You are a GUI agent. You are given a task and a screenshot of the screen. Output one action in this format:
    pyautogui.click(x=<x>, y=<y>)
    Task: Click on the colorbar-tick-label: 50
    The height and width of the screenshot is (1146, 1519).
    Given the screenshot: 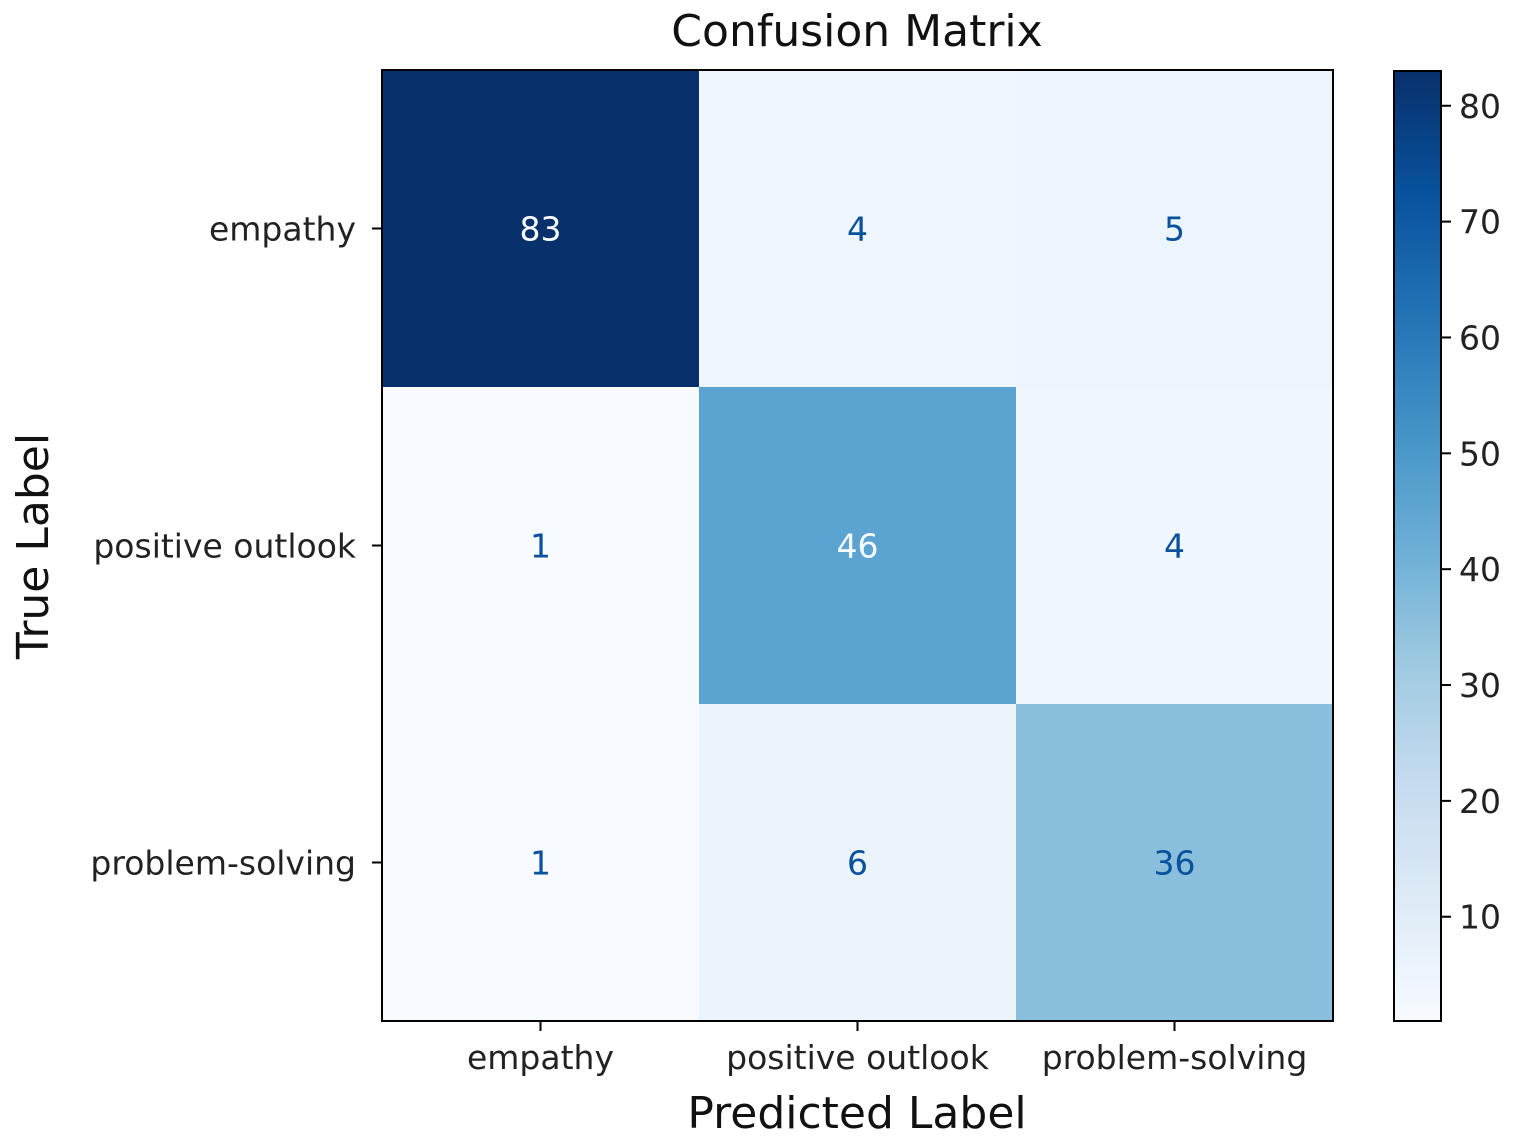 What is the action you would take?
    pyautogui.click(x=1480, y=453)
    